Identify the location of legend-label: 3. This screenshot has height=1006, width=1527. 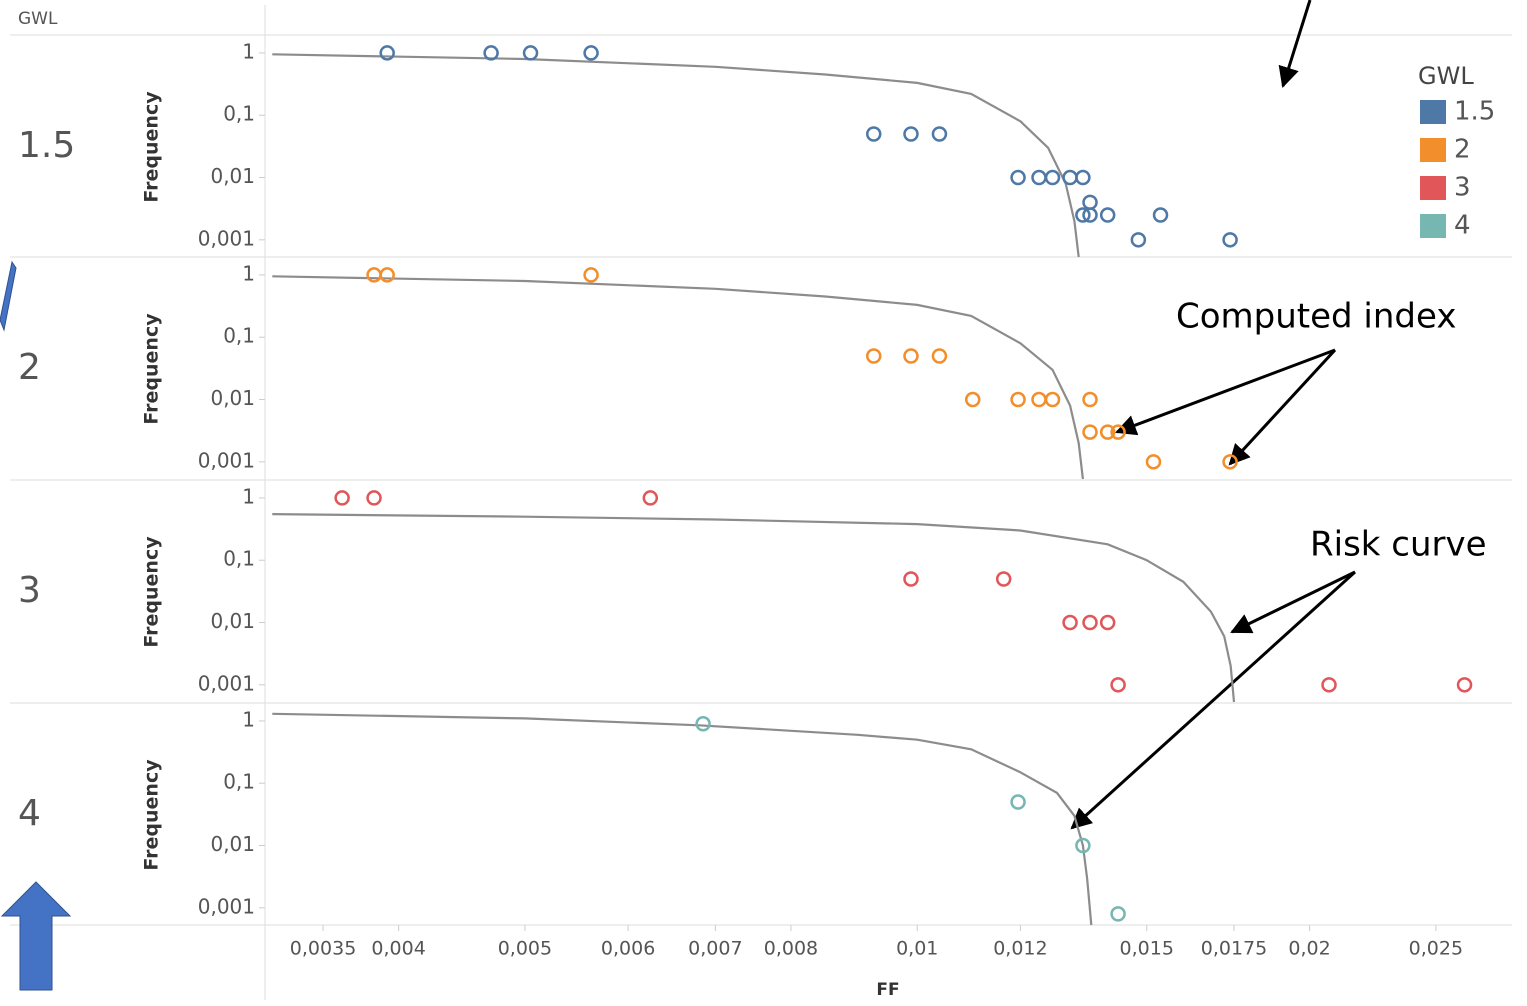
(1462, 188).